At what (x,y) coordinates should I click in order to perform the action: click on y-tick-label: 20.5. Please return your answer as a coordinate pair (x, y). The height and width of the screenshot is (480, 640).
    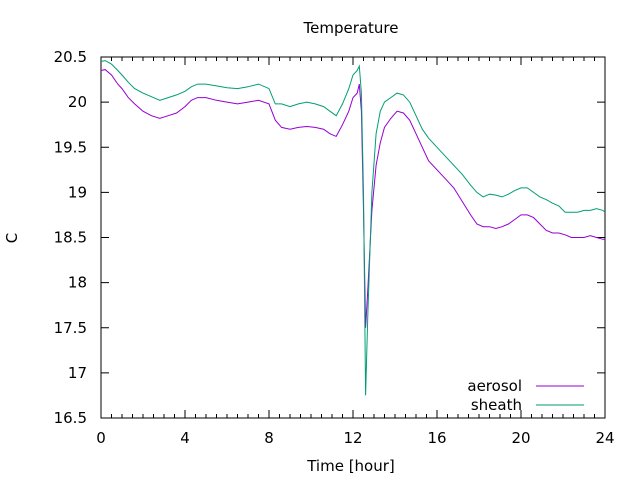
    Looking at the image, I should click on (70, 57).